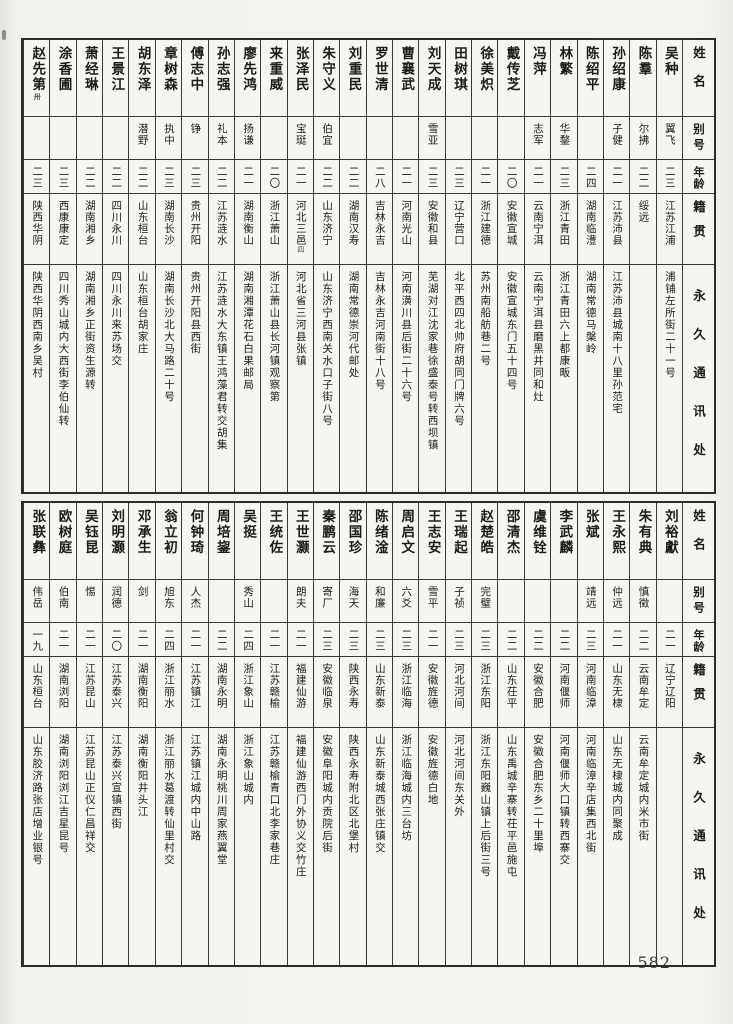 This screenshot has height=1024, width=733. I want to click on address-cell: 湖南衡阳井头江, so click(141, 846).